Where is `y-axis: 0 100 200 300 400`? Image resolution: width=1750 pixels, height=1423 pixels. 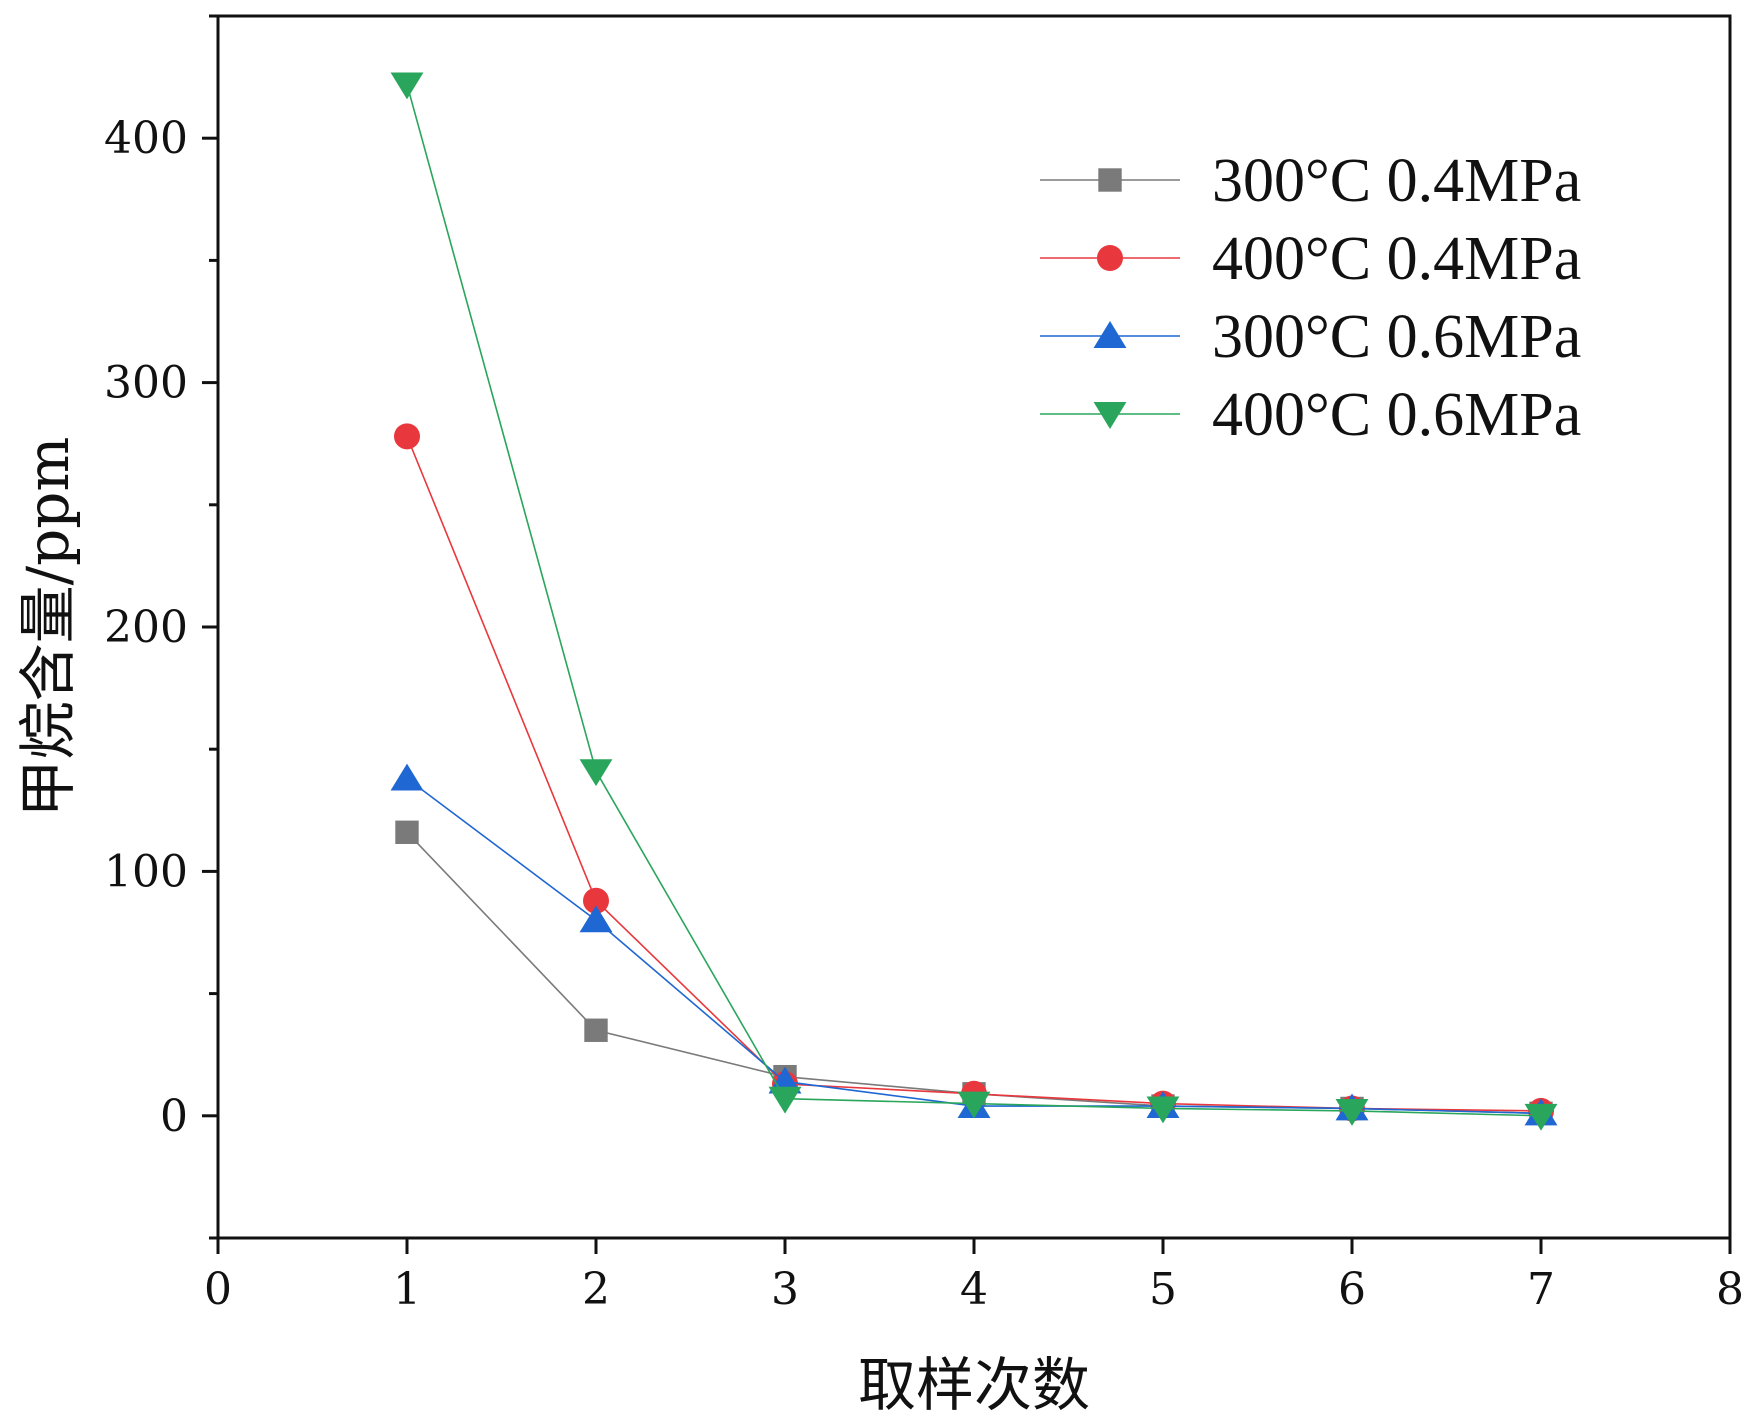
y-axis: 0 100 200 300 400 is located at coordinates (161, 627).